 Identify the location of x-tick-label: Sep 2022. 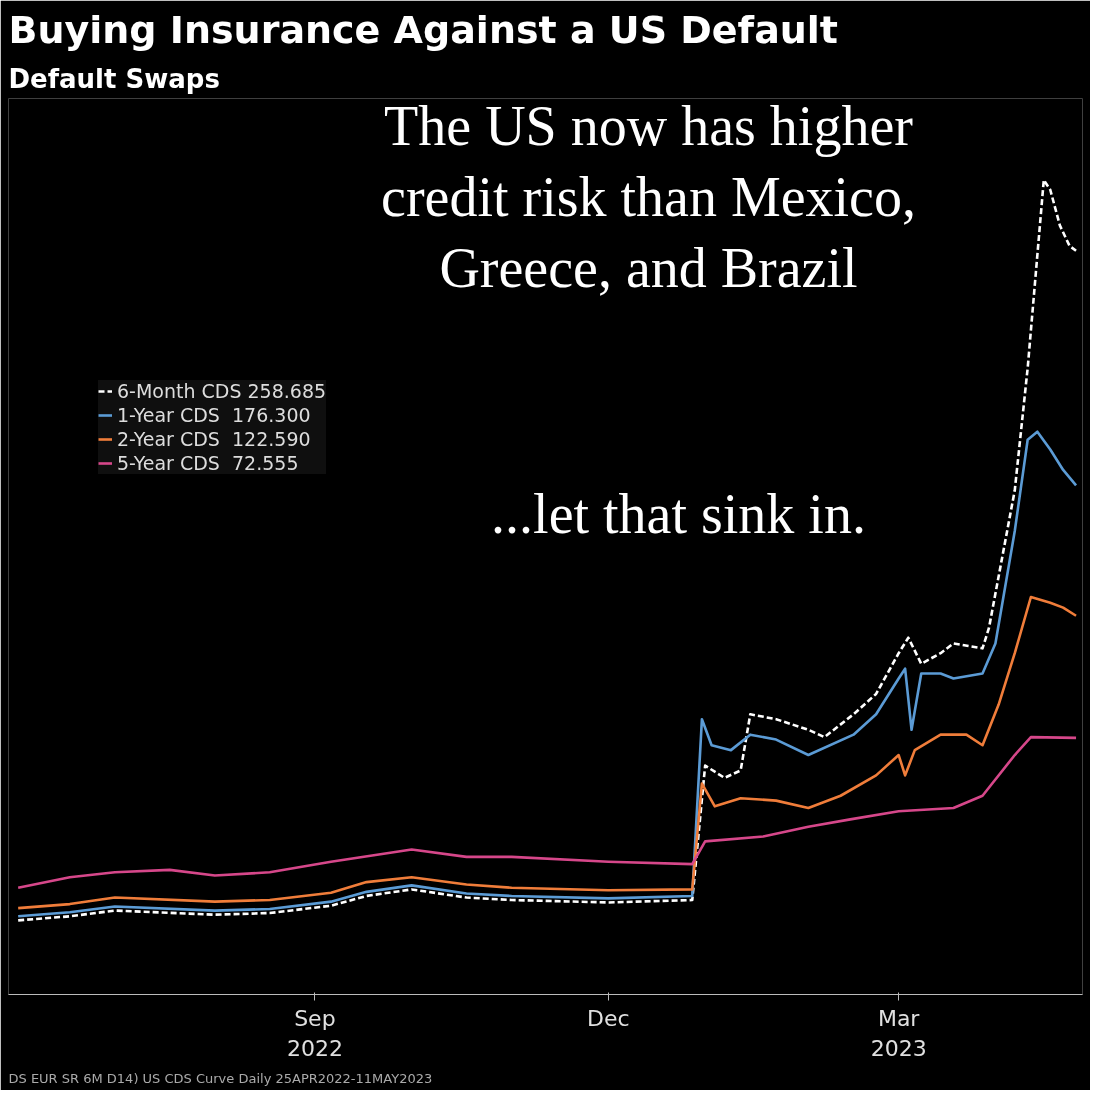
(314, 1033).